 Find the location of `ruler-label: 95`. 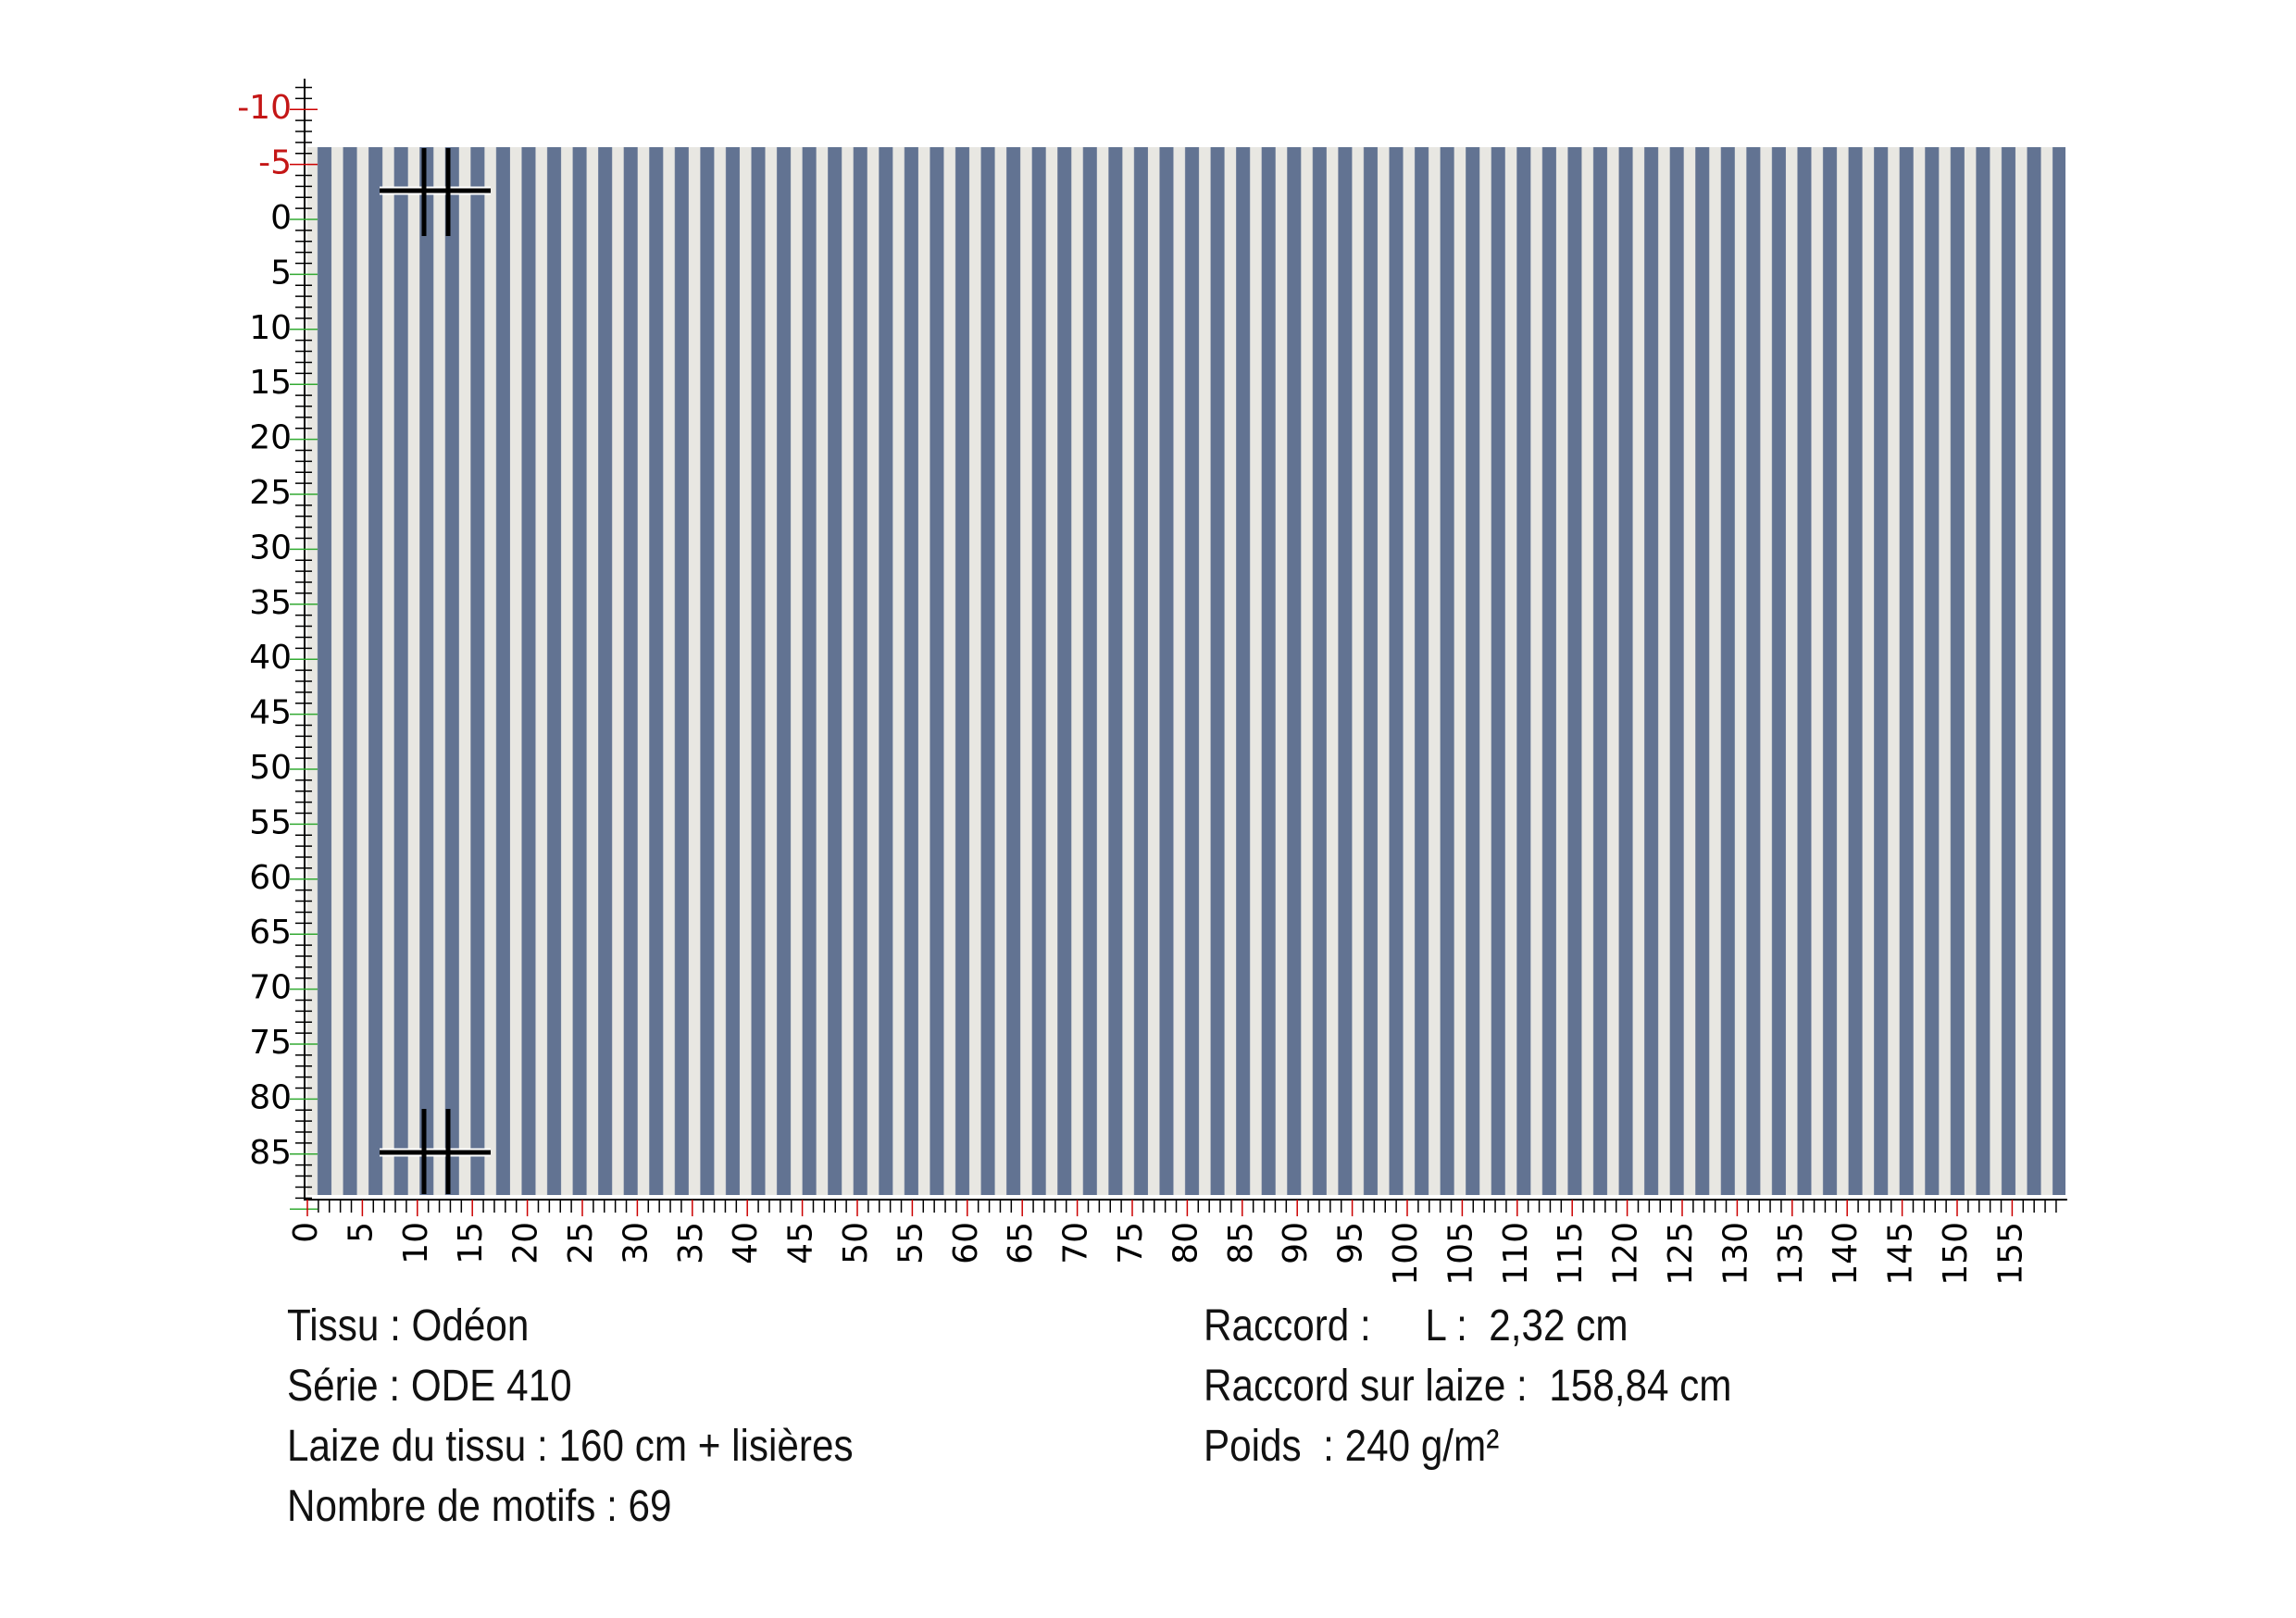

ruler-label: 95 is located at coordinates (1351, 1243).